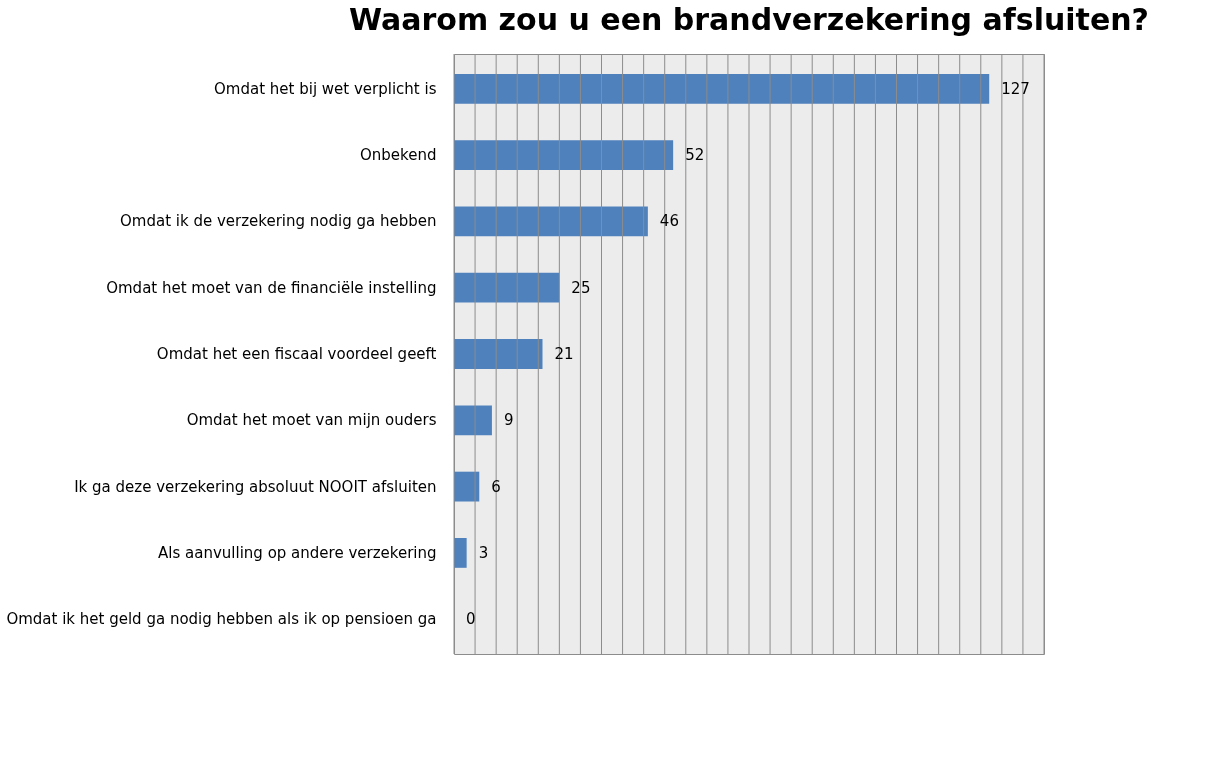 The image size is (1218, 766). What do you see at coordinates (398, 155) in the screenshot?
I see `y-tick-label: Onbekend` at bounding box center [398, 155].